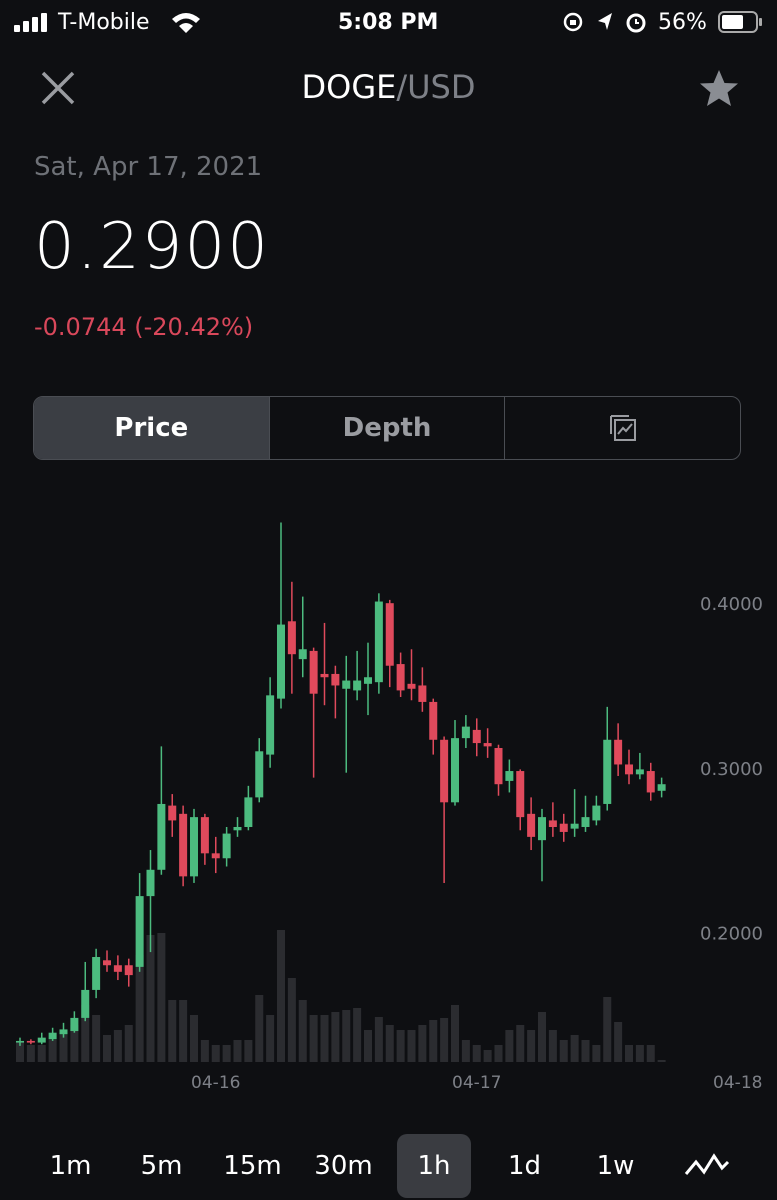 This screenshot has height=1200, width=777. Describe the element at coordinates (144, 327) in the screenshot. I see `price-change: -0.0744 (-20.42%)` at that location.